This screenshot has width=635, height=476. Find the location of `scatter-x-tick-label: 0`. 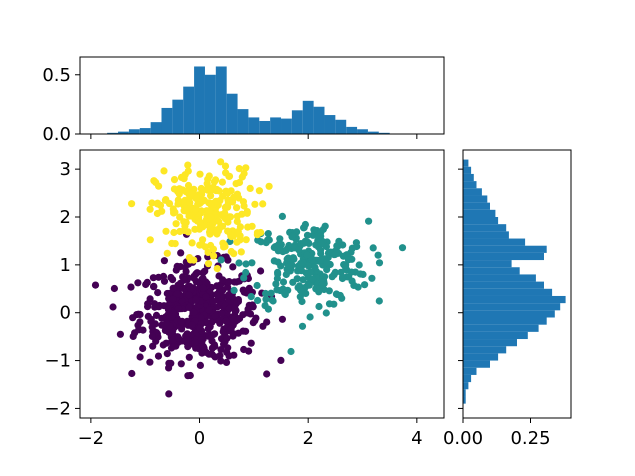

scatter-x-tick-label: 0 is located at coordinates (199, 438).